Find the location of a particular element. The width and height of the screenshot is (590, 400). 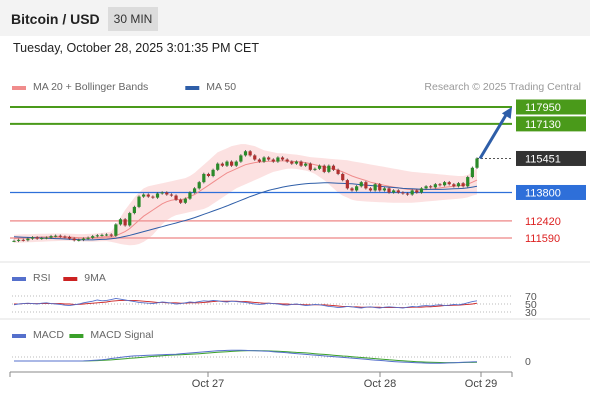

legend-label: MA 20 + Bollinger Bands is located at coordinates (90, 87).